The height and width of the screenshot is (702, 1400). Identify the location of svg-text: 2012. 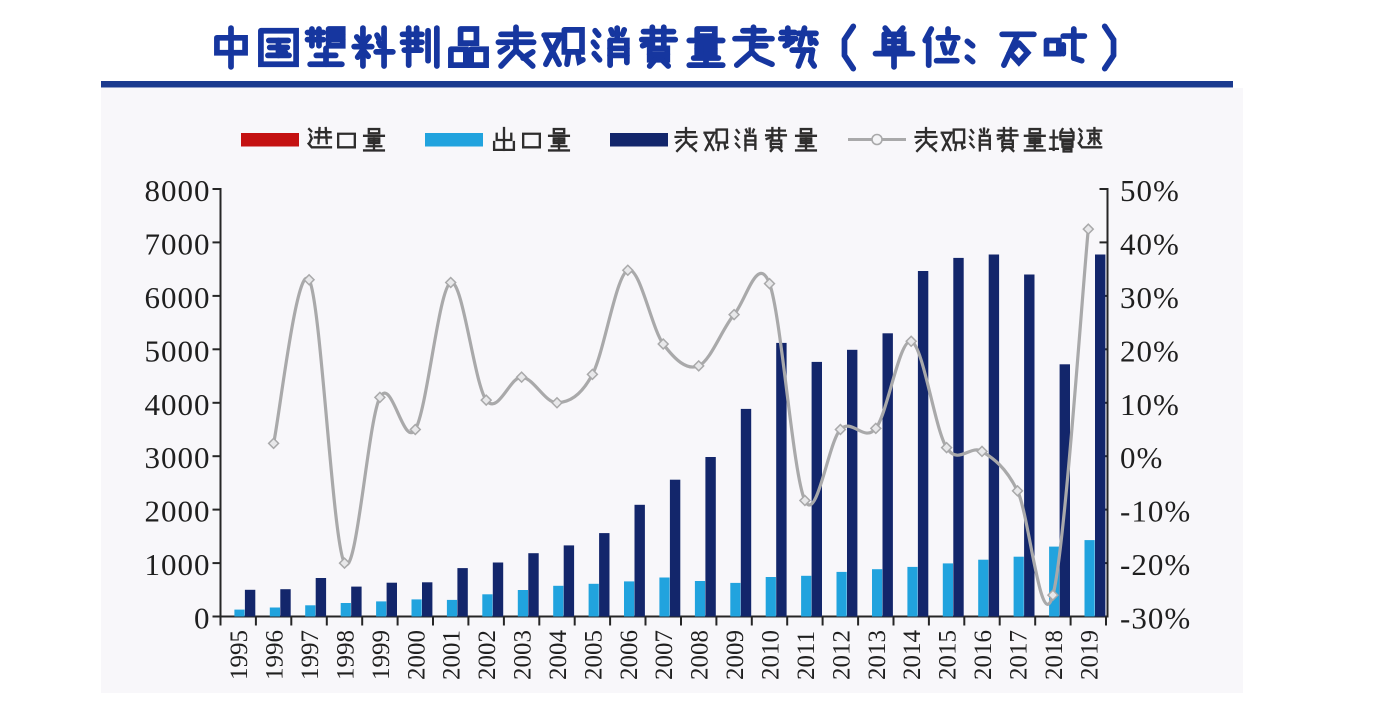
(841, 655).